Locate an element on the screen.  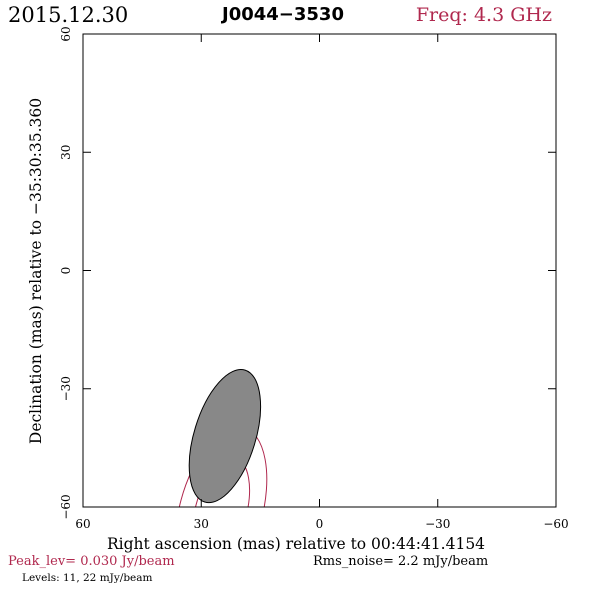
contour-levels: Levels: 11, 22 mJy/beam is located at coordinates (87, 578).